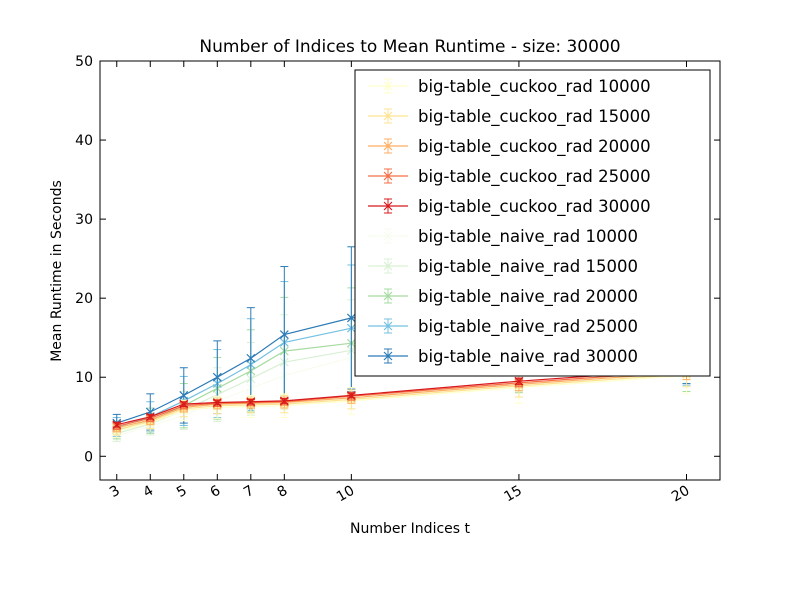  I want to click on y-axis-label: Mean Runtime in Seconds, so click(57, 271).